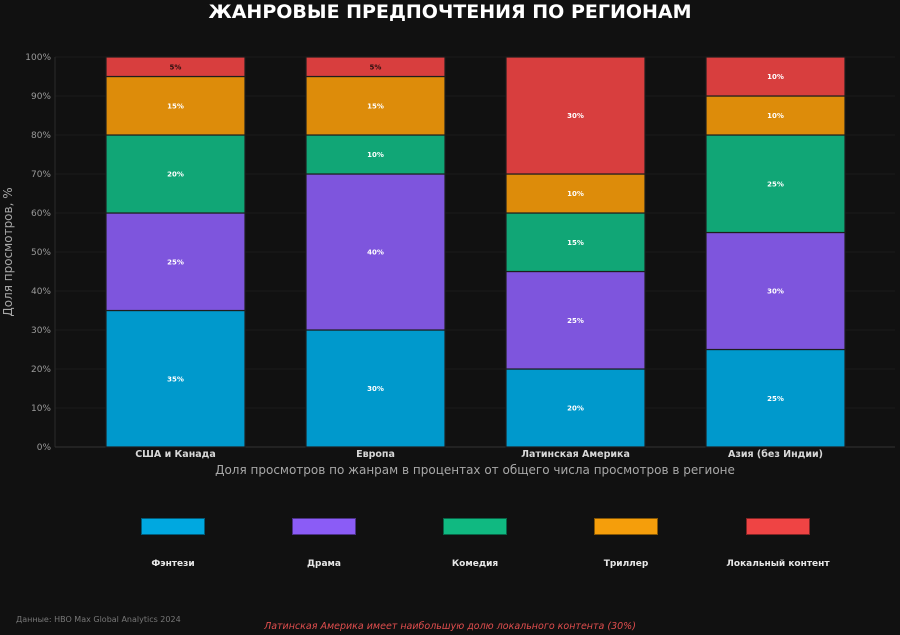 The width and height of the screenshot is (900, 635). What do you see at coordinates (324, 543) in the screenshot?
I see `legend-item: Драма` at bounding box center [324, 543].